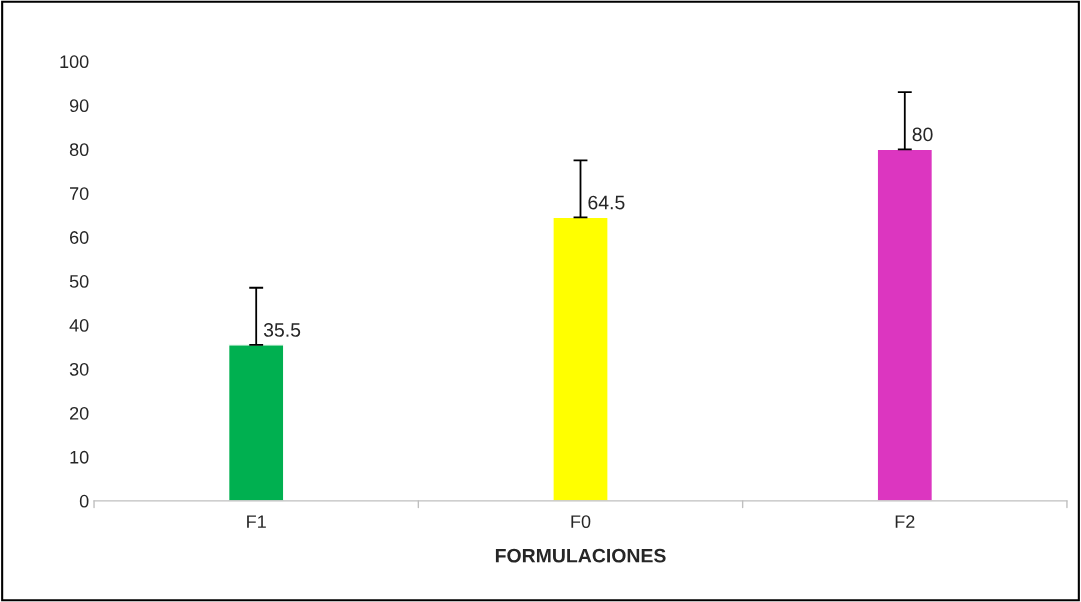  Describe the element at coordinates (581, 522) in the screenshot. I see `x-tick-label: F0` at that location.